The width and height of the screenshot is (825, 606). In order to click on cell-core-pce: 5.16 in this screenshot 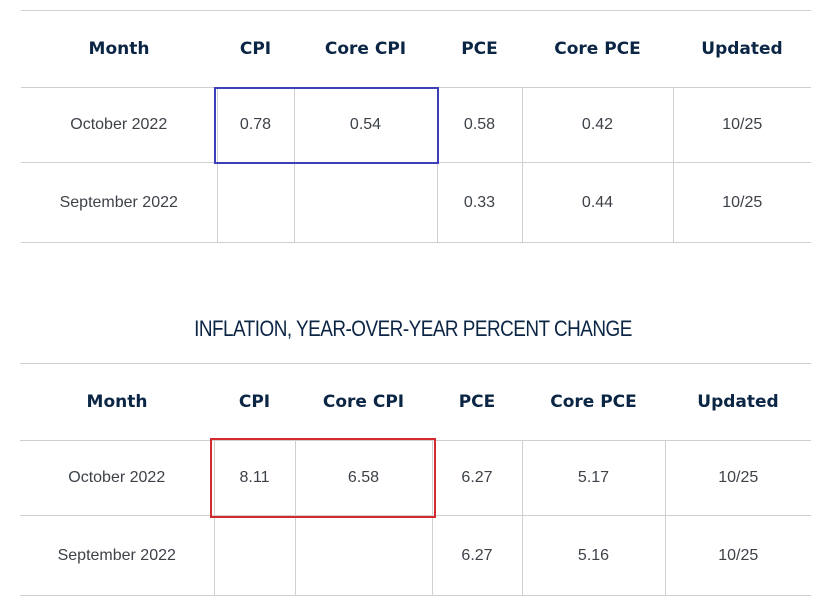, I will do `click(593, 555)`.